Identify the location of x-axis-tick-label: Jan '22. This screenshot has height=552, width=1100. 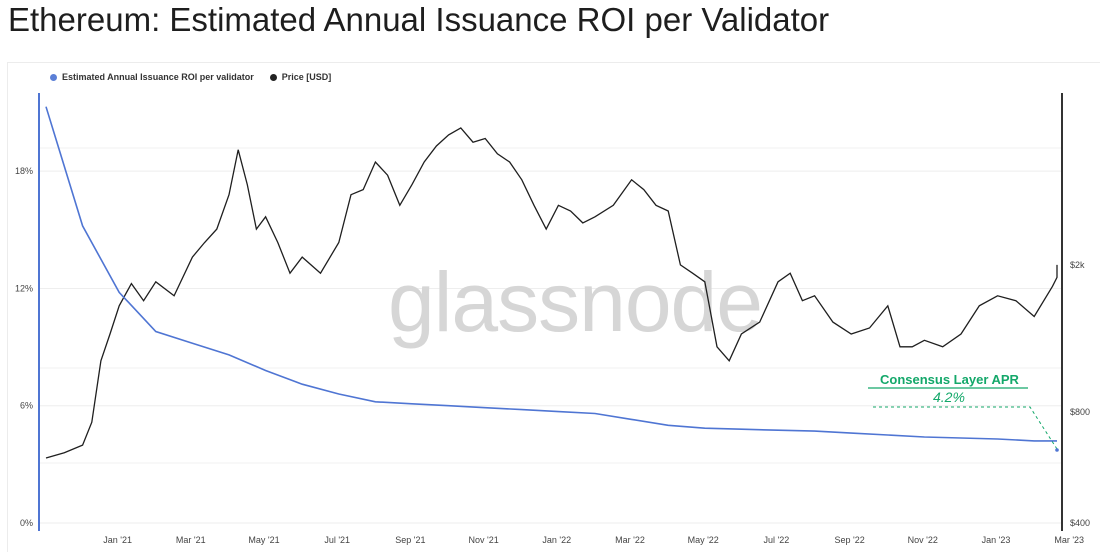
(556, 540).